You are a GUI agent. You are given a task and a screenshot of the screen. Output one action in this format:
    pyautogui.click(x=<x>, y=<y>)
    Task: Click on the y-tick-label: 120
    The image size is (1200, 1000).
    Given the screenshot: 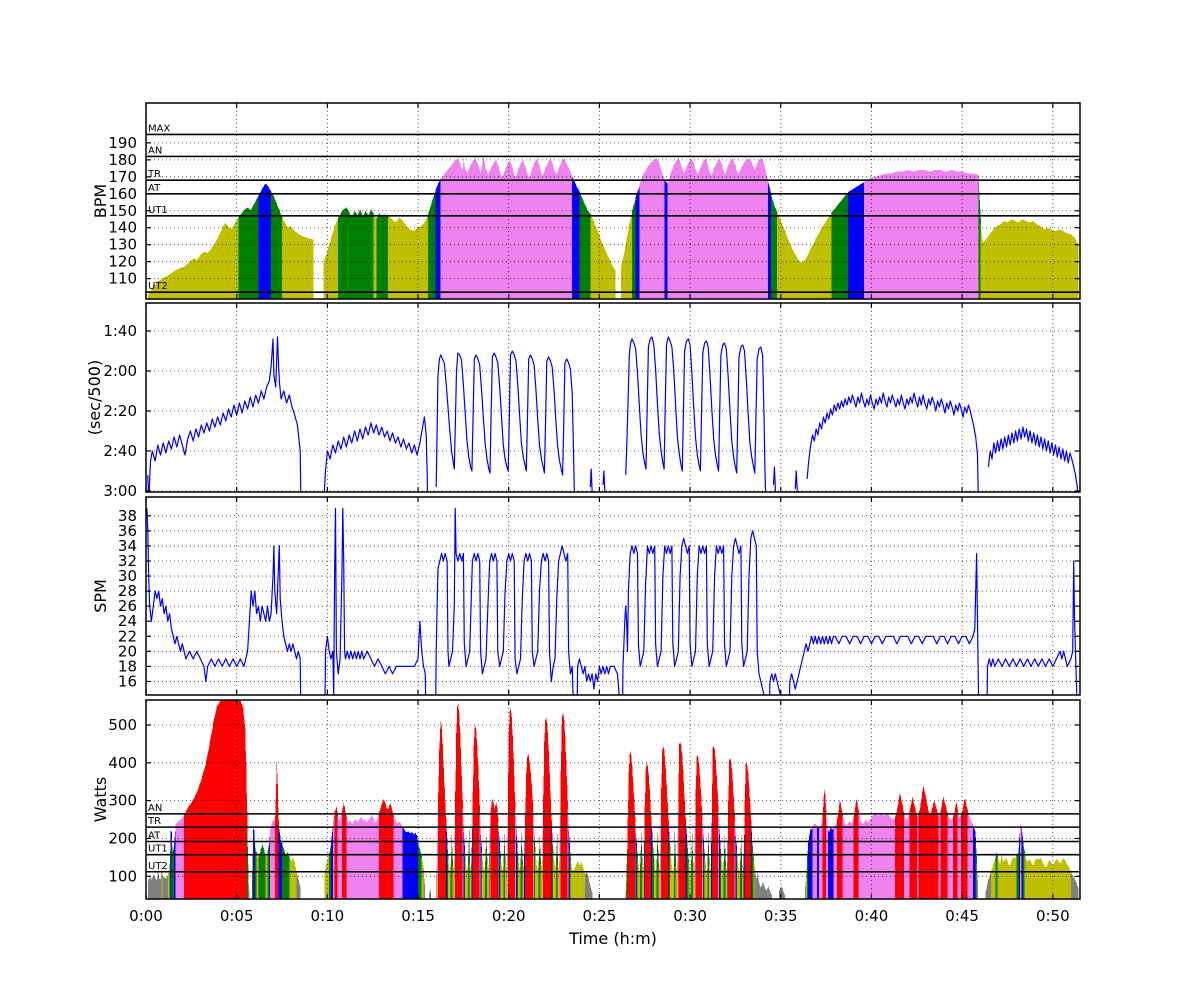 What is the action you would take?
    pyautogui.click(x=122, y=262)
    